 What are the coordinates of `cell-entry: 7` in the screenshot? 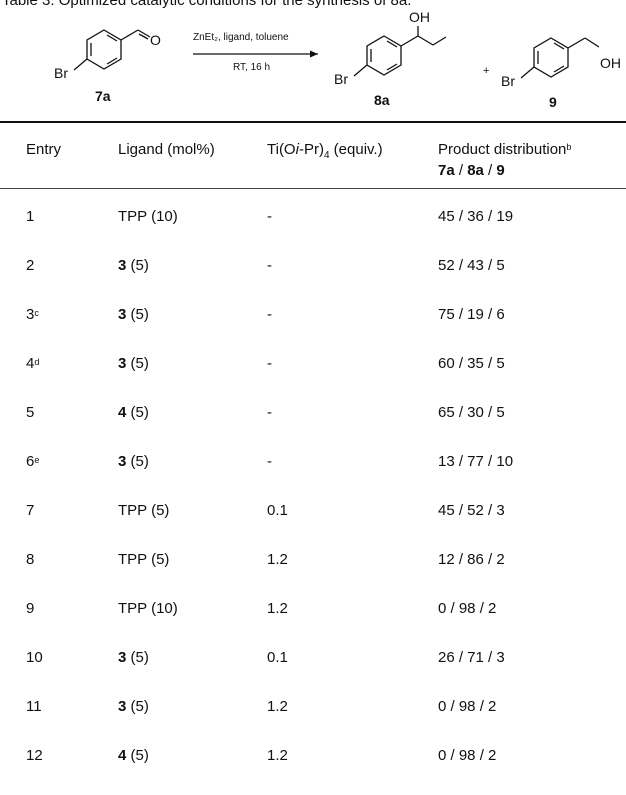 It's located at (30, 510).